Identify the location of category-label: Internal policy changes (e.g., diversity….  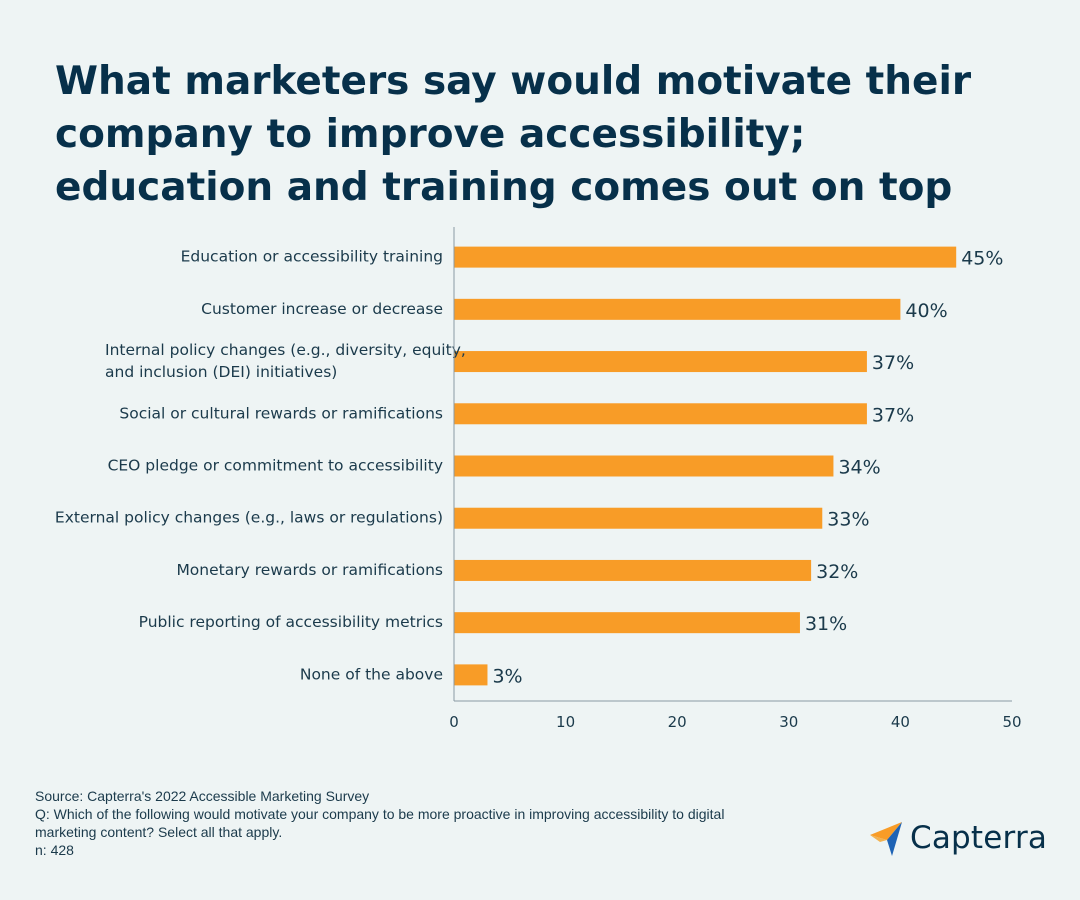
(285, 350).